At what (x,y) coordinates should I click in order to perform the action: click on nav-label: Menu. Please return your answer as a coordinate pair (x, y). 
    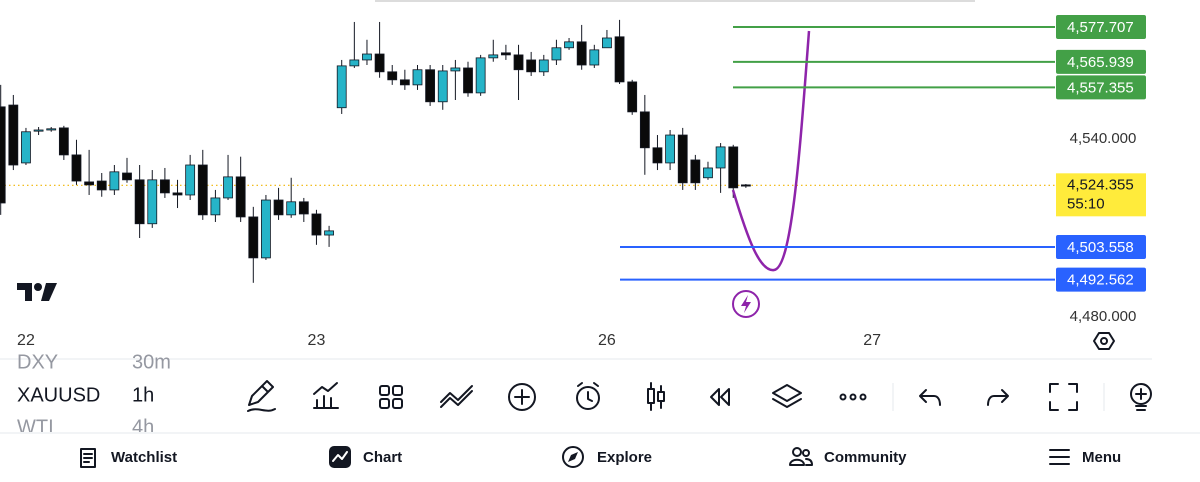
    Looking at the image, I should click on (1101, 457).